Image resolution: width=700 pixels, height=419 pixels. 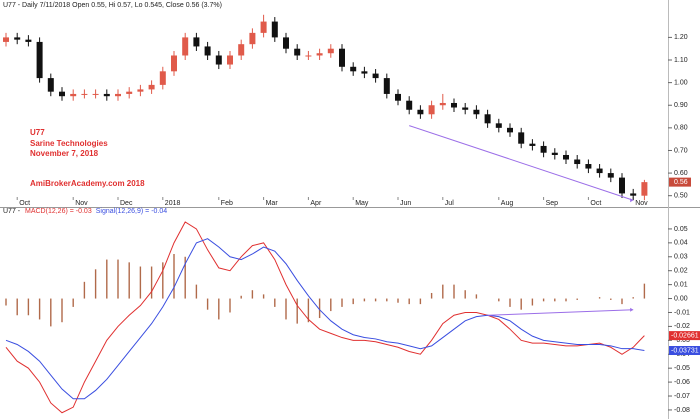 What do you see at coordinates (64, 153) in the screenshot?
I see `annotation: November 7, 2018` at bounding box center [64, 153].